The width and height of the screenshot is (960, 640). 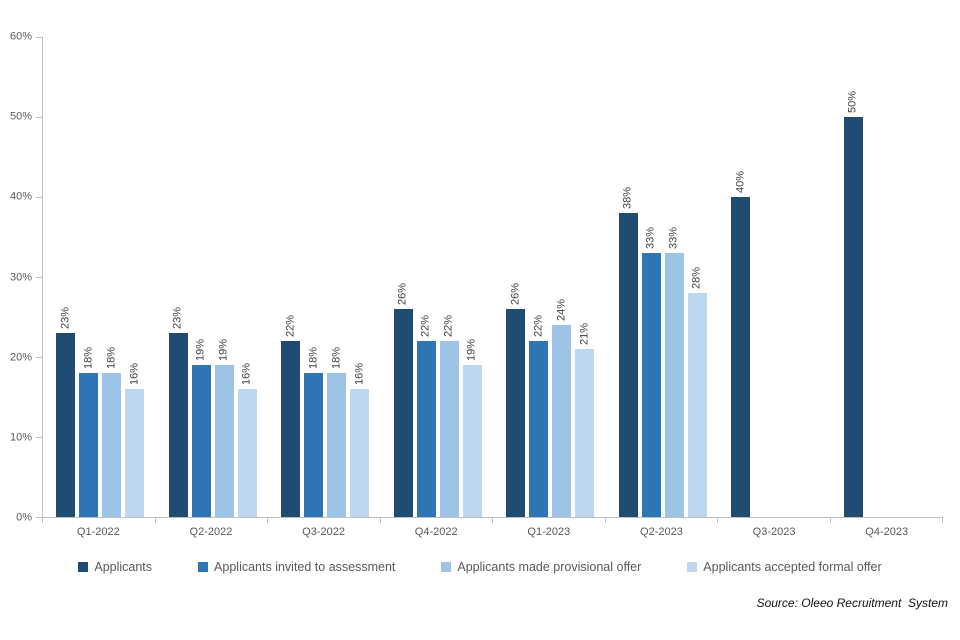 What do you see at coordinates (662, 277) in the screenshot?
I see `bar-group-q2-2023: 38% 33% 33% 28%` at bounding box center [662, 277].